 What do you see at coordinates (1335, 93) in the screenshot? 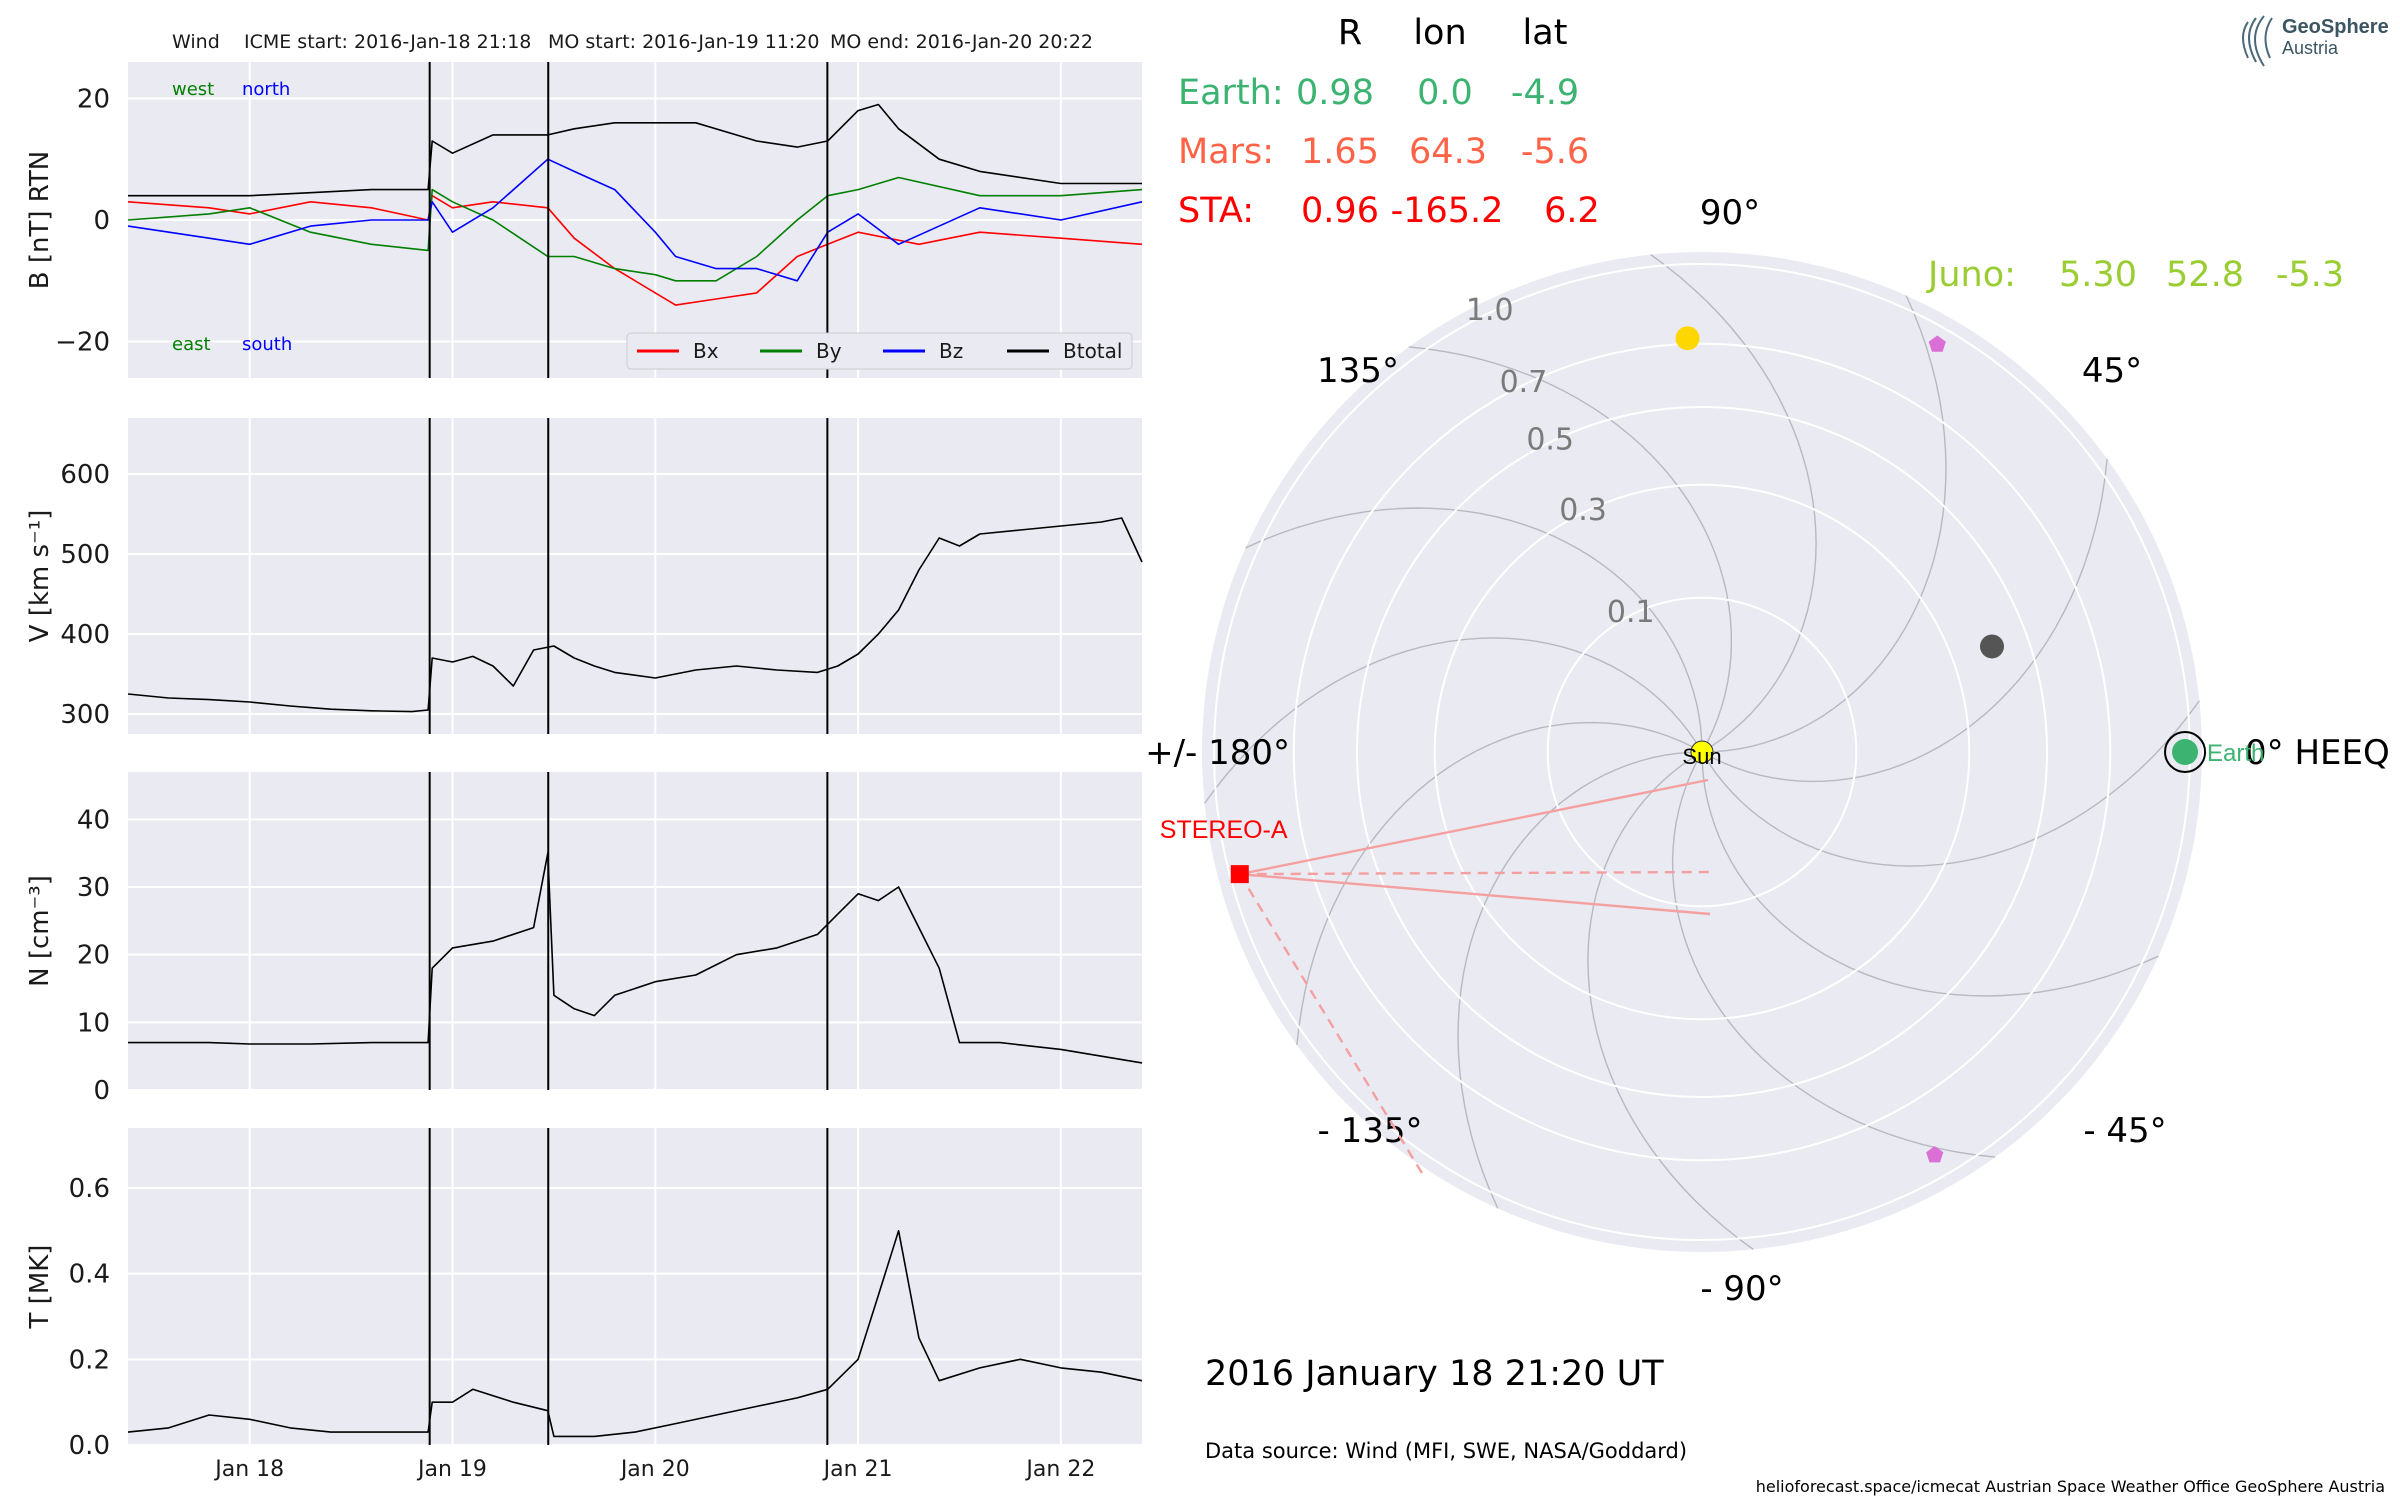
I see `pos-earth-r: 0.98` at bounding box center [1335, 93].